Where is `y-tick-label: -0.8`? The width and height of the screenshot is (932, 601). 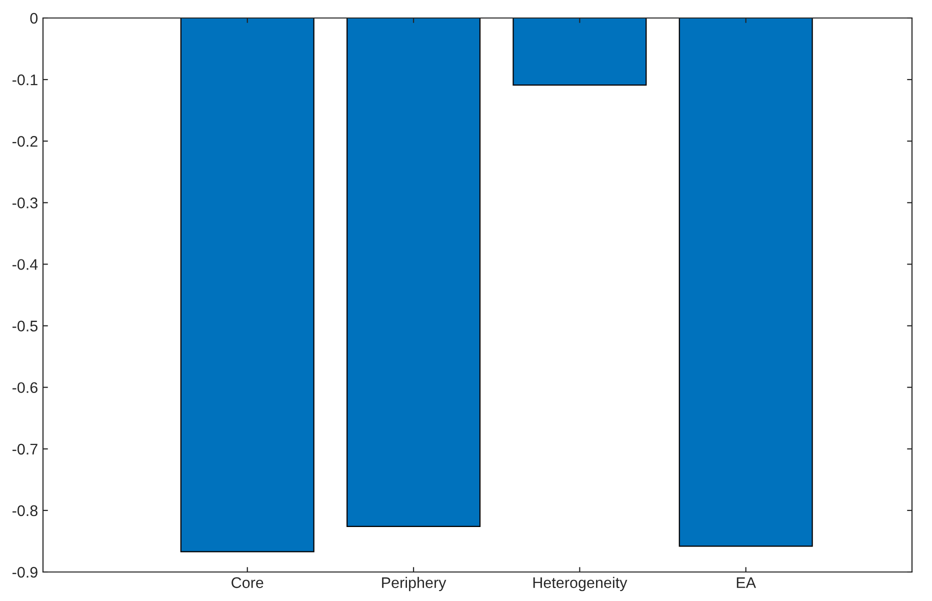 y-tick-label: -0.8 is located at coordinates (25, 510).